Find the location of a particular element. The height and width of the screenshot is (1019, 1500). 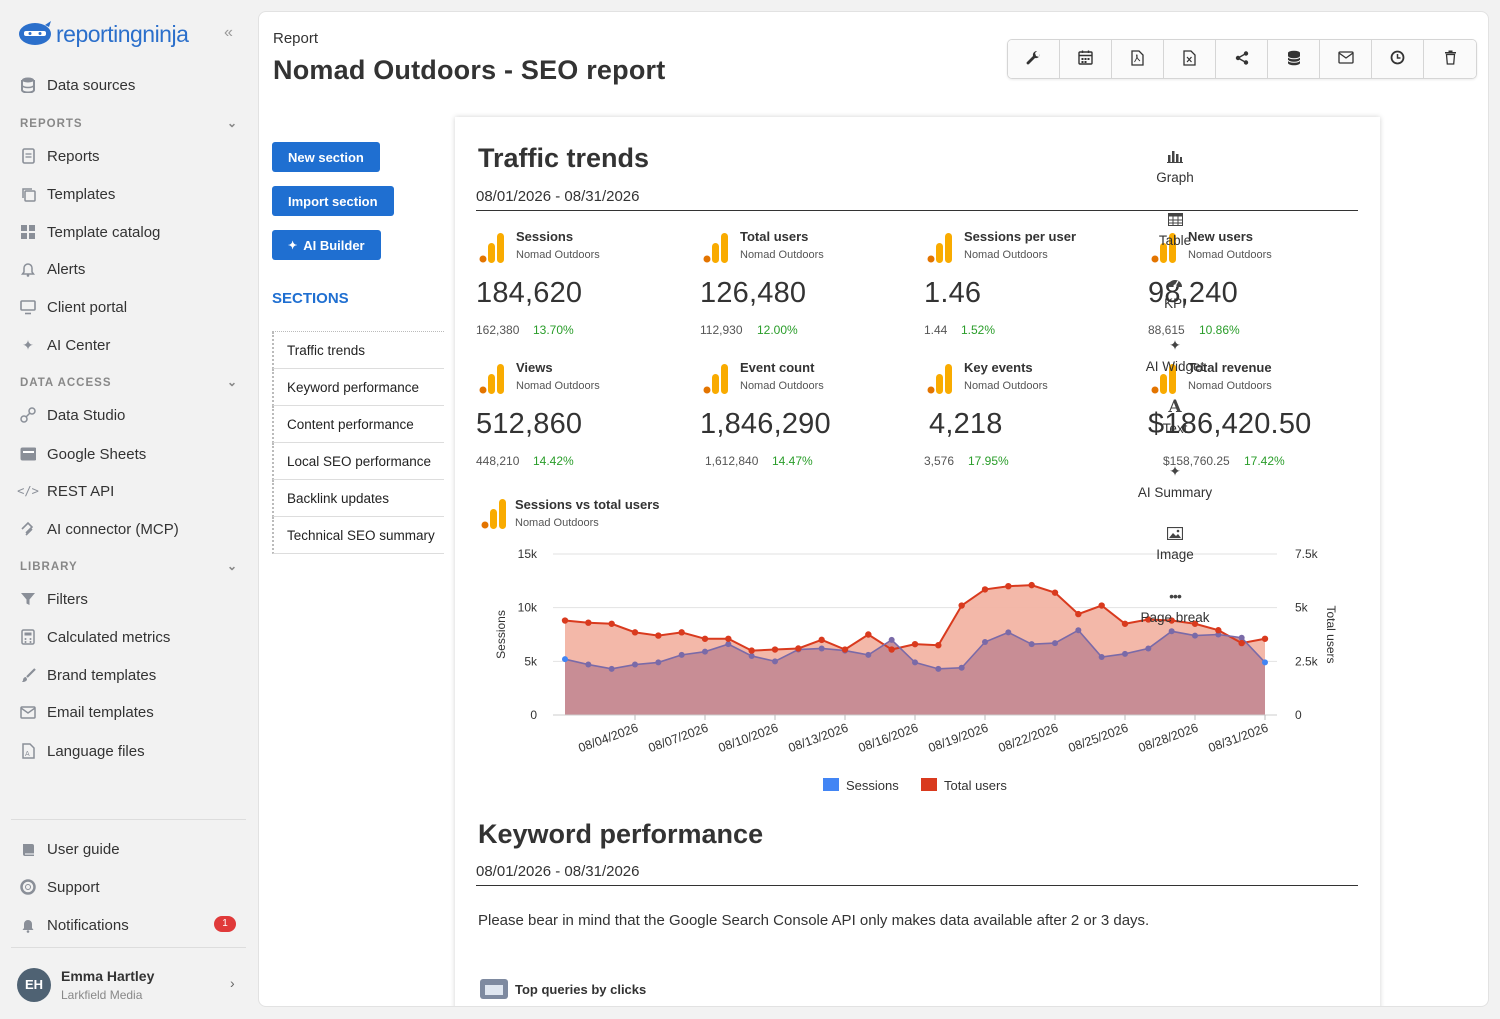

sidebar-item-alerts: Alerts is located at coordinates (52, 269).